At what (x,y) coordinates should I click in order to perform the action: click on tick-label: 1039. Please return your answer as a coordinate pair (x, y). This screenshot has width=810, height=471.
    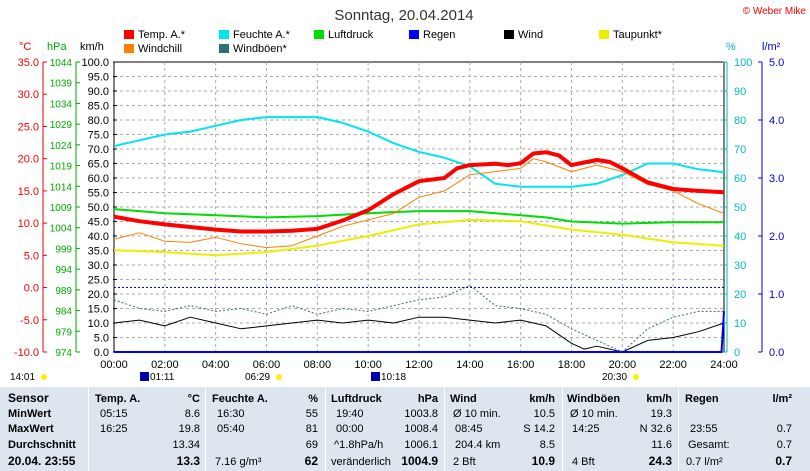
    Looking at the image, I should click on (61, 84).